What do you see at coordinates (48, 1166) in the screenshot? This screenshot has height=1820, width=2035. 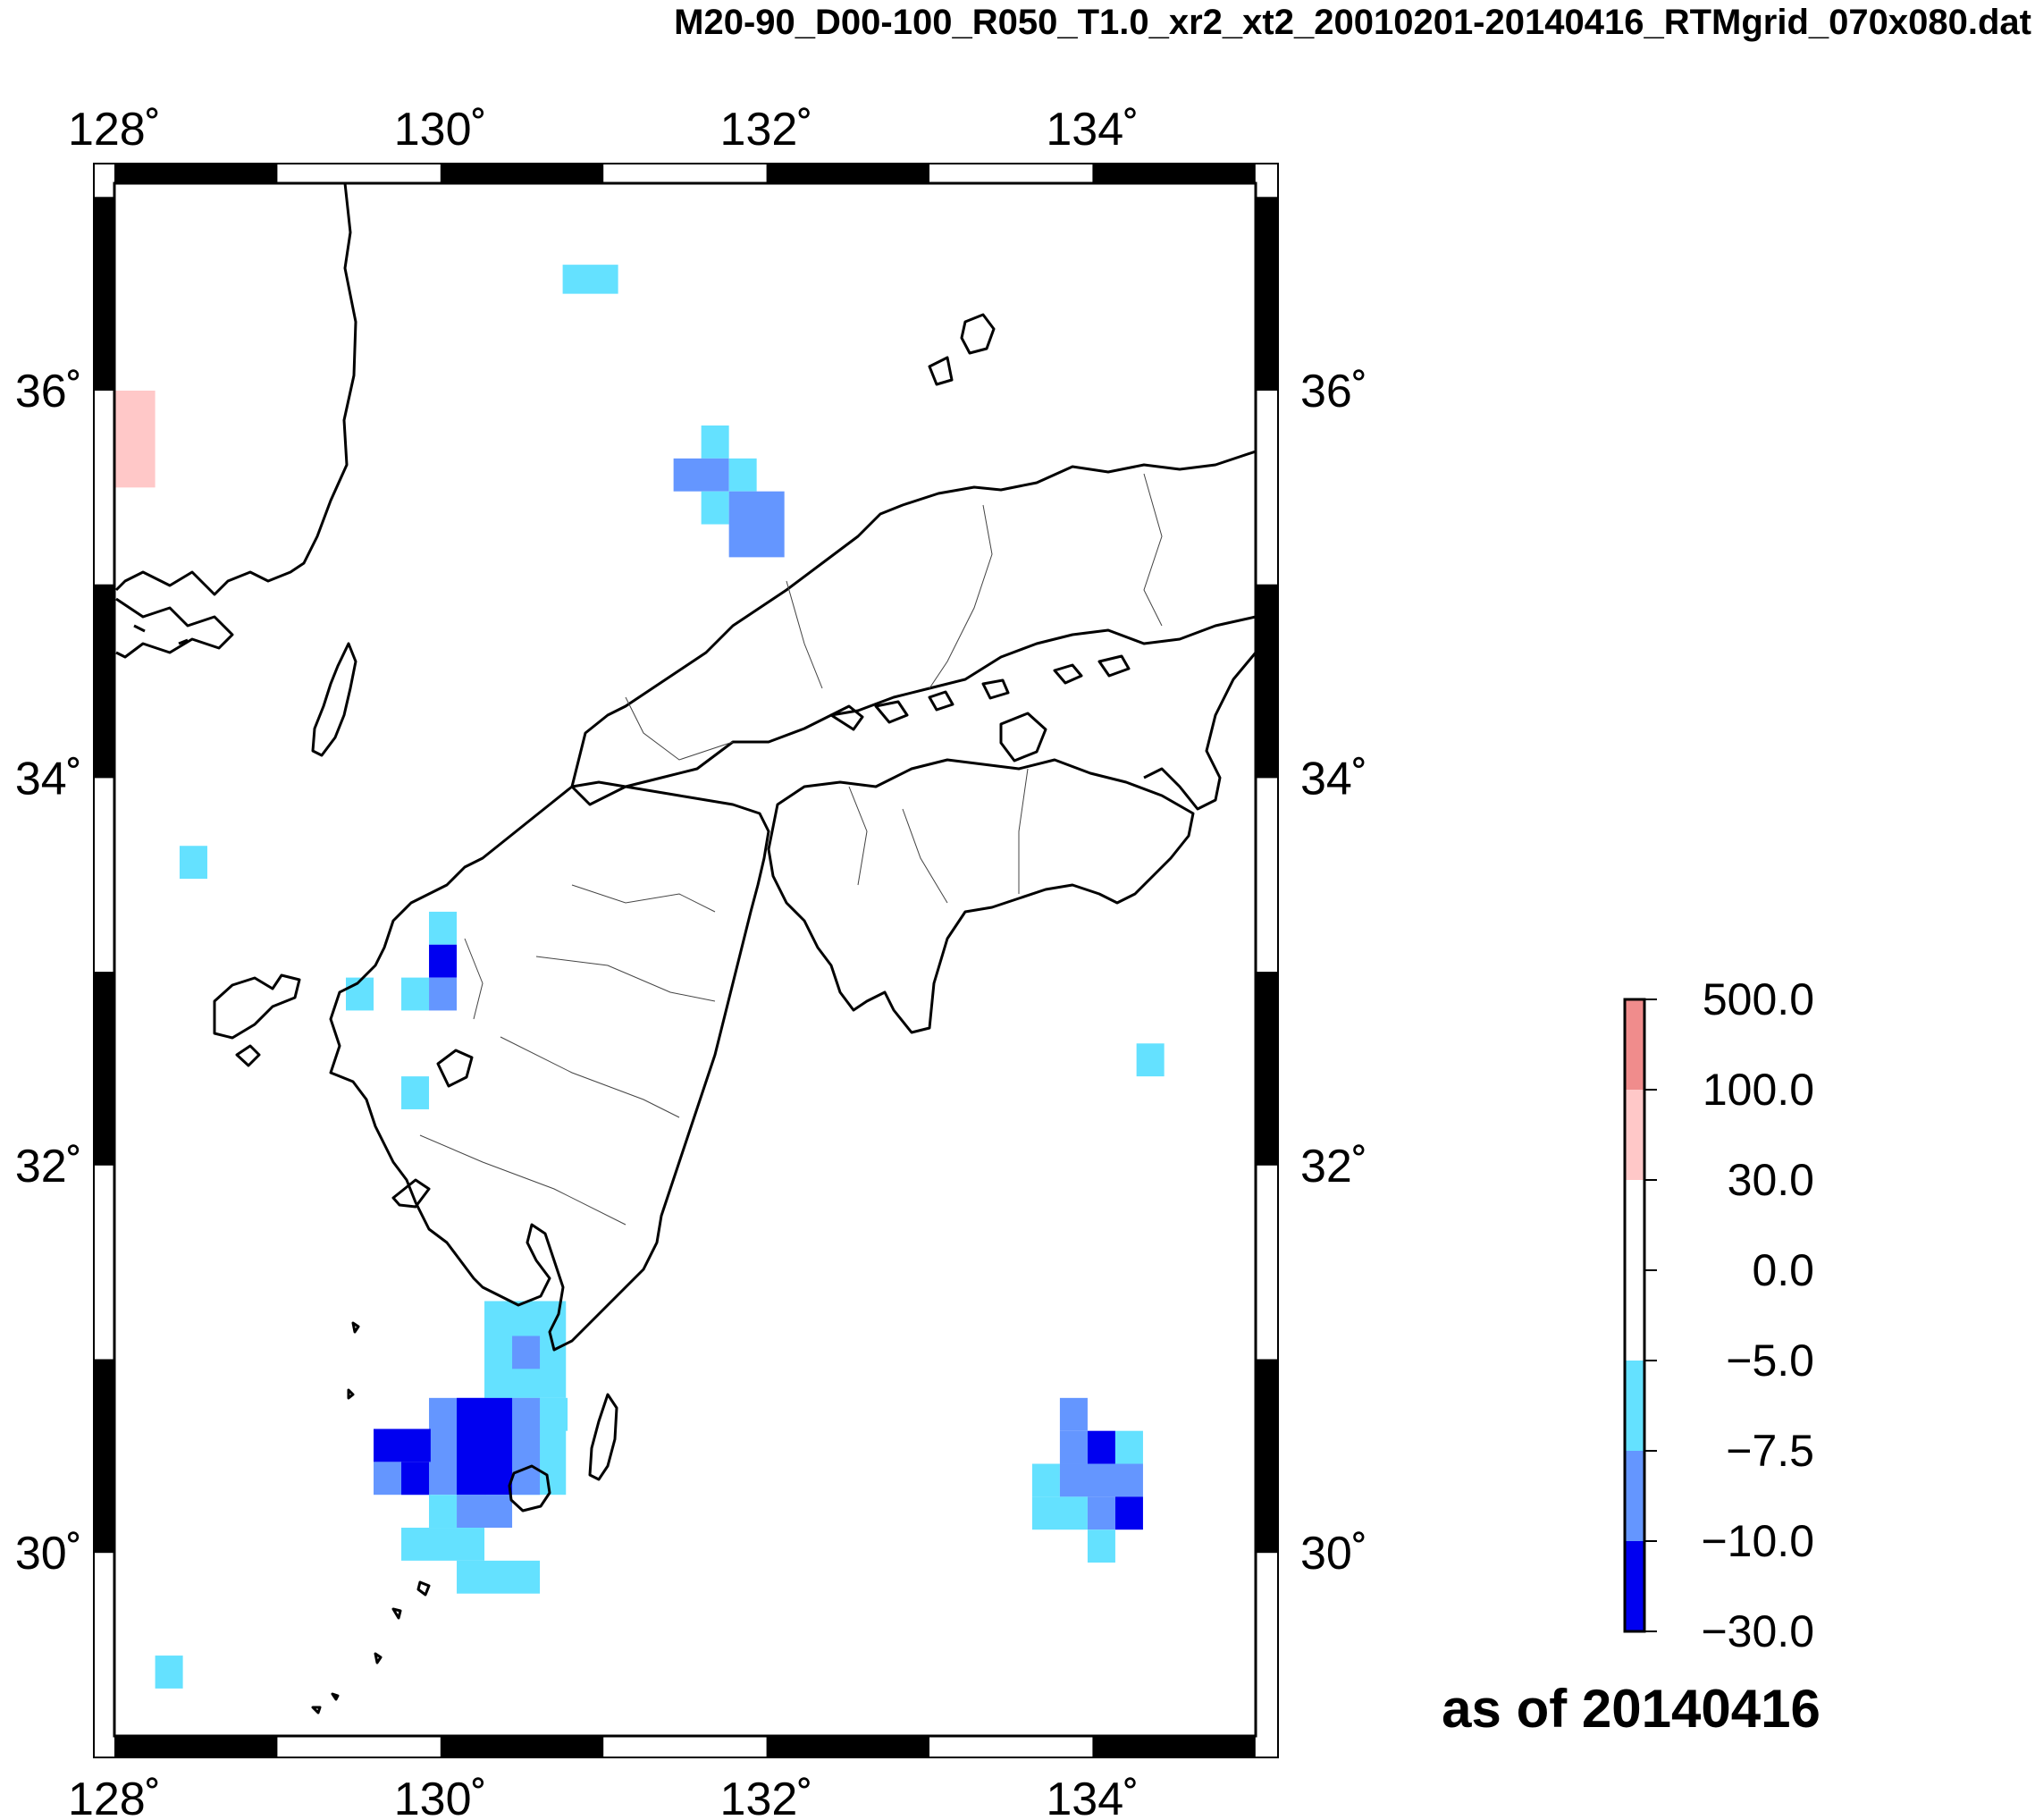 I see `lat-tick-label-left: 32˚` at bounding box center [48, 1166].